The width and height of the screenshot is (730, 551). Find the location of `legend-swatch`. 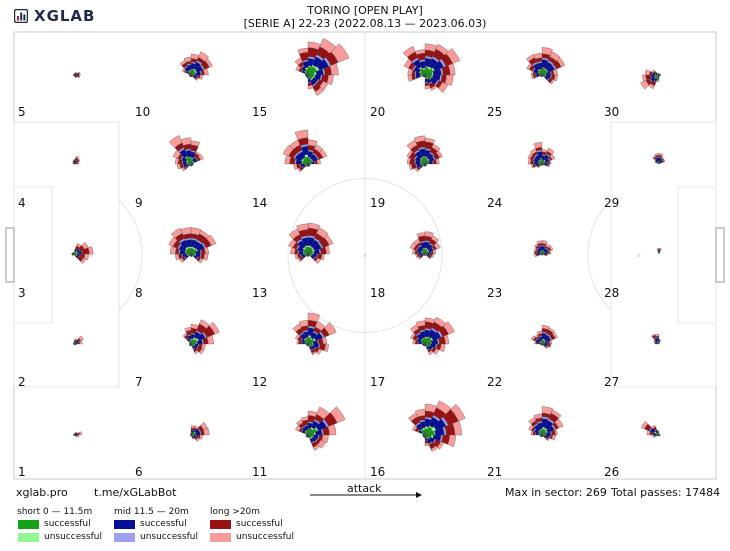

legend-swatch is located at coordinates (28, 524).